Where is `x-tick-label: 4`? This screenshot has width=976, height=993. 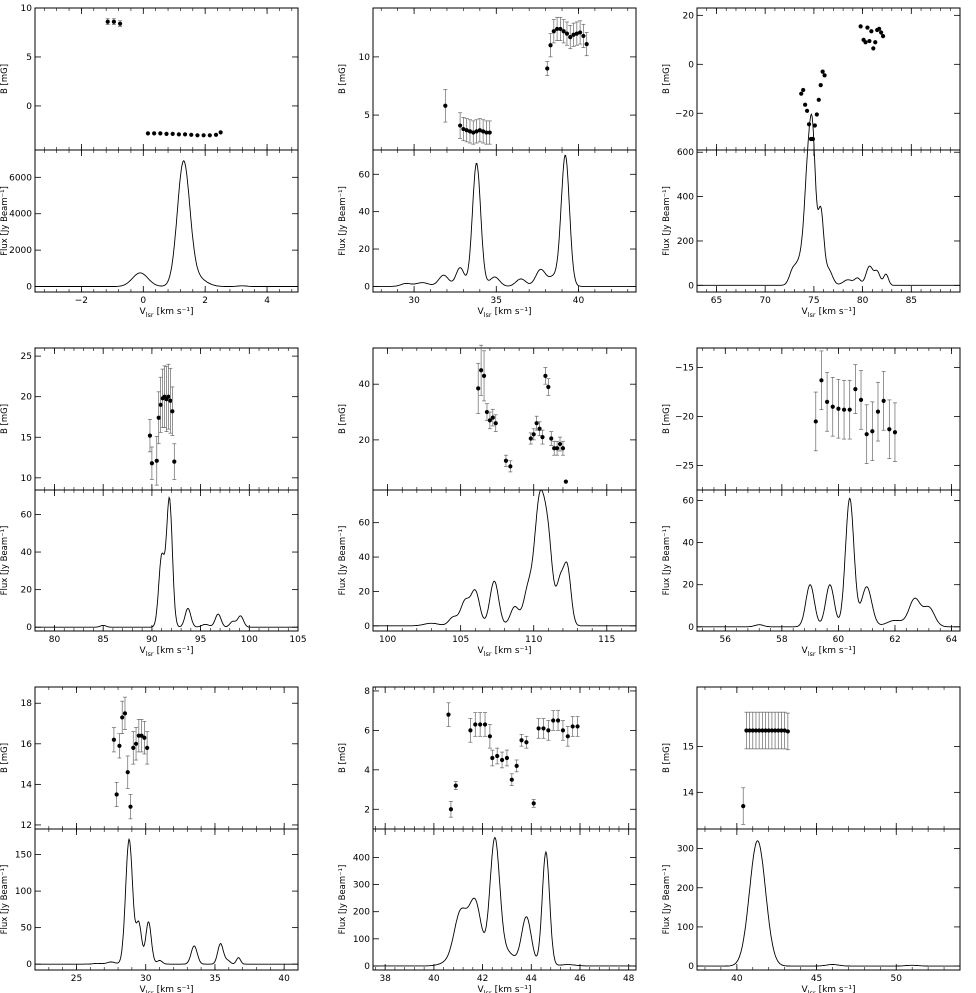 x-tick-label: 4 is located at coordinates (267, 301).